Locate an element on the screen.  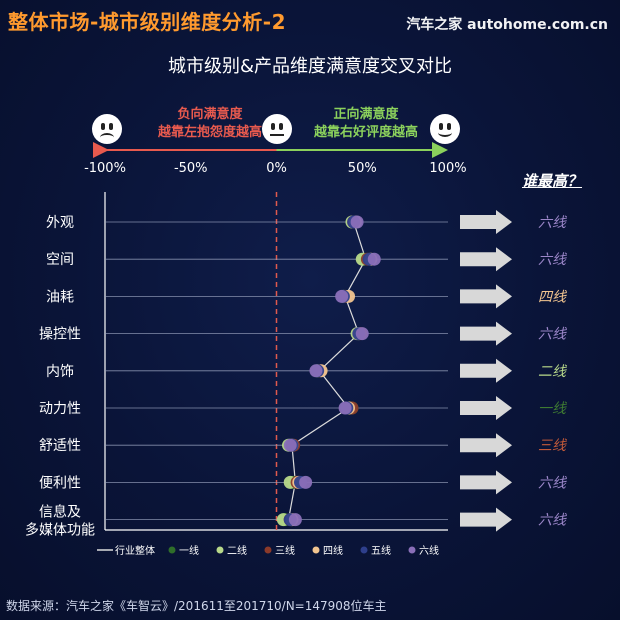
category-label: 动力性 is located at coordinates (60, 409).